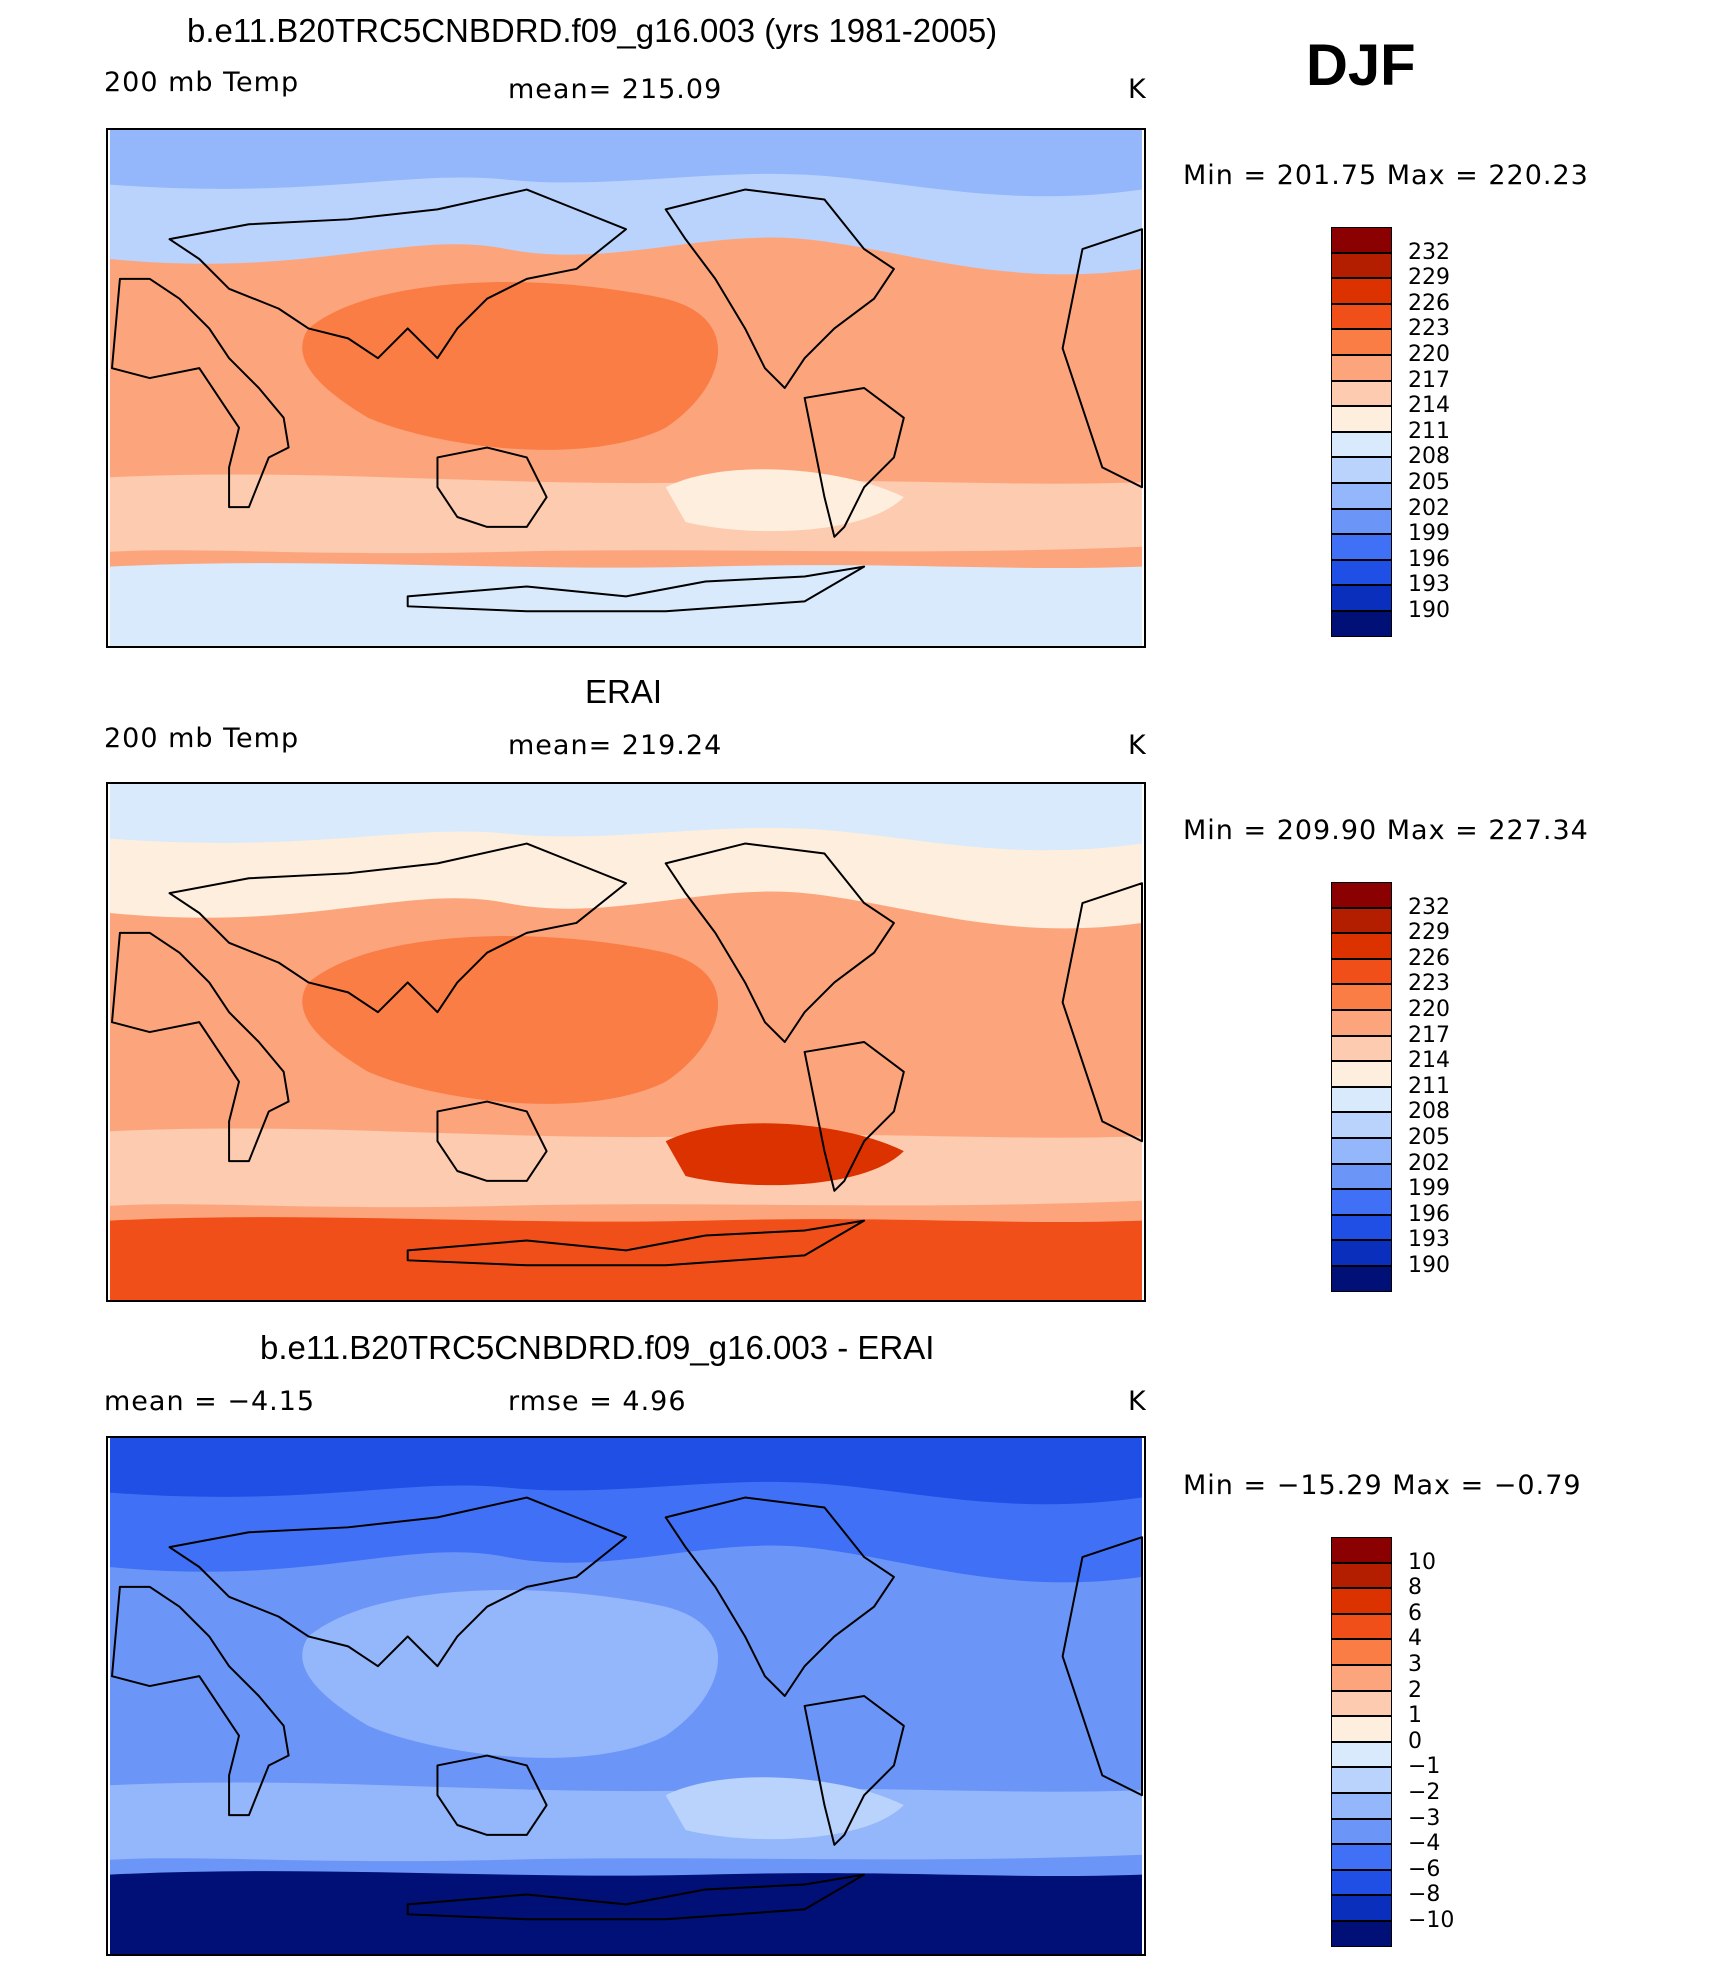 The height and width of the screenshot is (1969, 1710). I want to click on colorbar-tick-label: 4, so click(1415, 1639).